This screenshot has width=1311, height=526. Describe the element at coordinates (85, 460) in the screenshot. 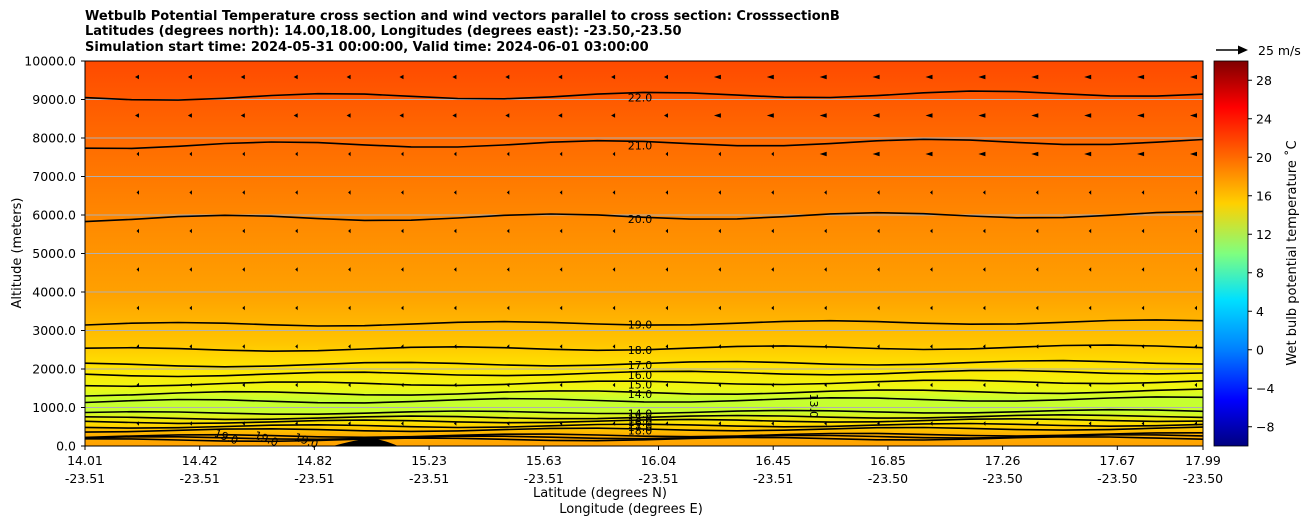

I see `x-tick-label-lat: 14.01` at that location.